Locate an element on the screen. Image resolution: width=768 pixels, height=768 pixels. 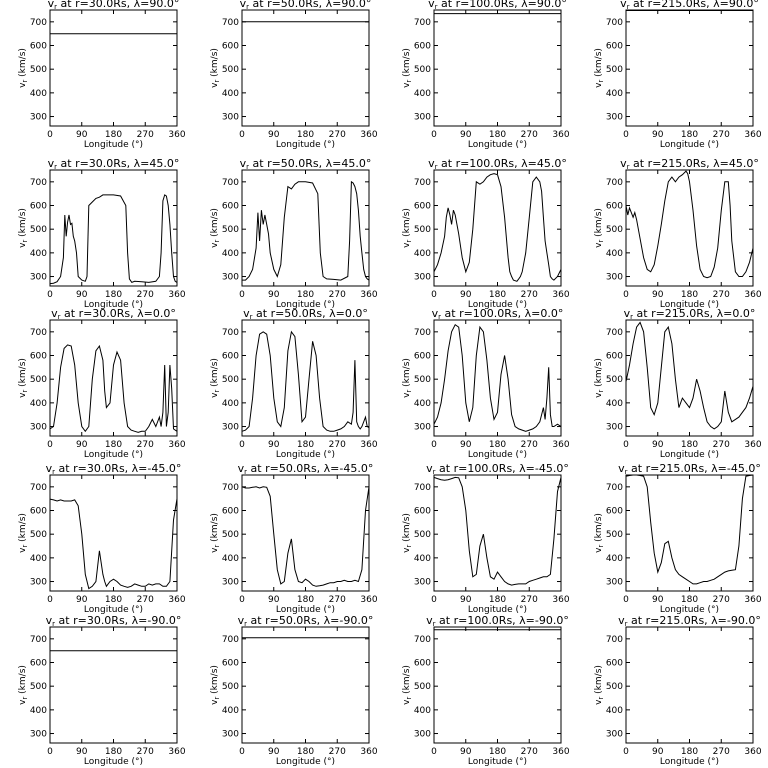
panel-title: vr at r=50.0Rs, λ=0.0° is located at coordinates (305, 314).